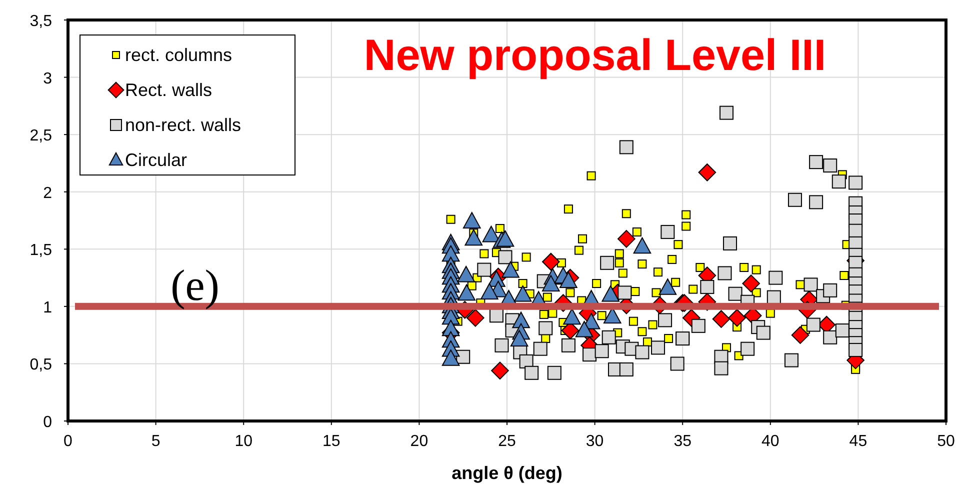  I want to click on y-tick-label: 3,5, so click(41, 21).